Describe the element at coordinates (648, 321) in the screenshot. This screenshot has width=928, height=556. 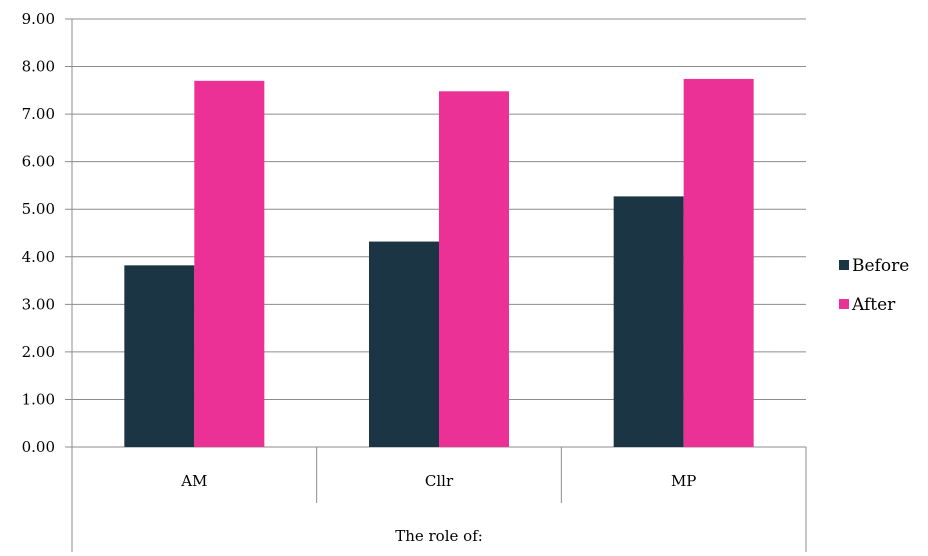
I see `bar-before-mp` at that location.